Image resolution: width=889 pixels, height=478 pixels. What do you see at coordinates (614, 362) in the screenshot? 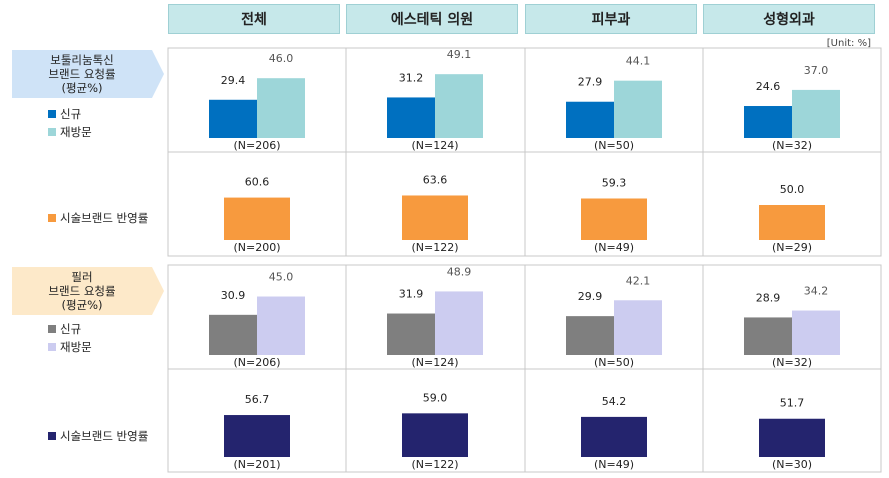
I see `filler-request-n-label-2: (N=50)` at bounding box center [614, 362].